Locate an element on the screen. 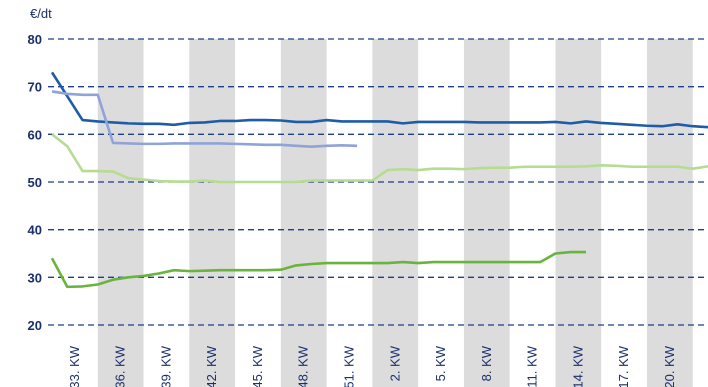  x-tick-label: 5. KW is located at coordinates (440, 363).